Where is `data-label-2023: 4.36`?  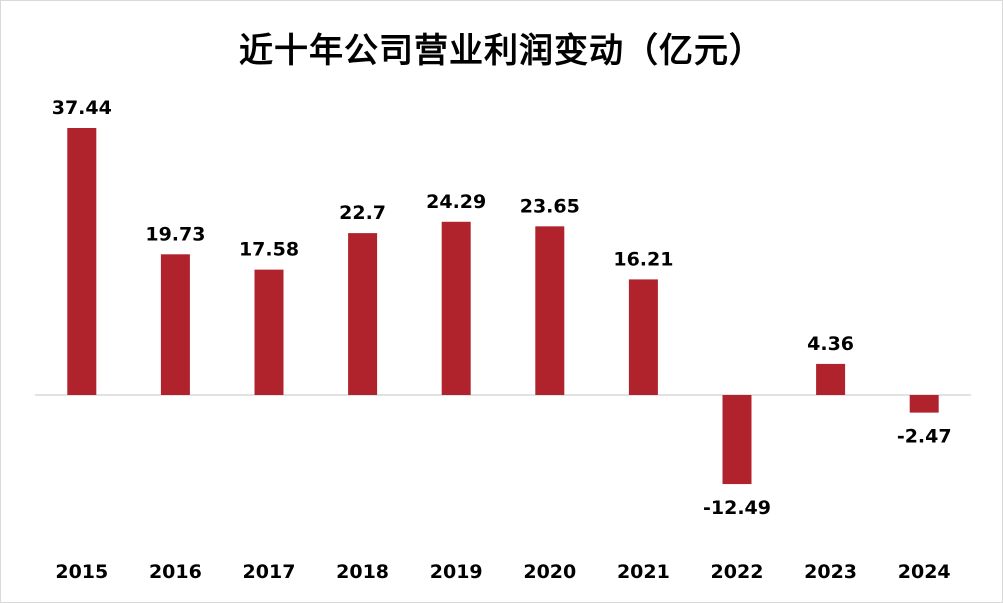 data-label-2023: 4.36 is located at coordinates (830, 344).